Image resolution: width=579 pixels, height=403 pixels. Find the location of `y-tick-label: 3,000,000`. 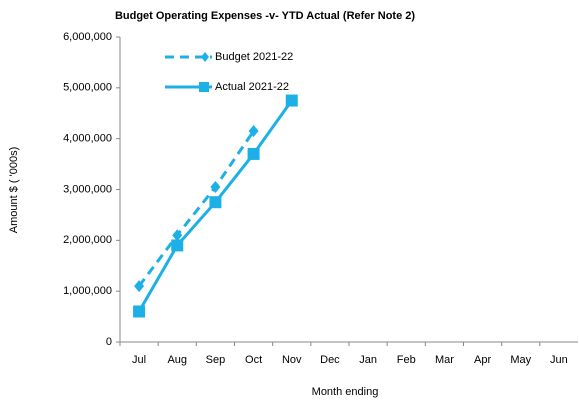

y-tick-label: 3,000,000 is located at coordinates (87, 189).